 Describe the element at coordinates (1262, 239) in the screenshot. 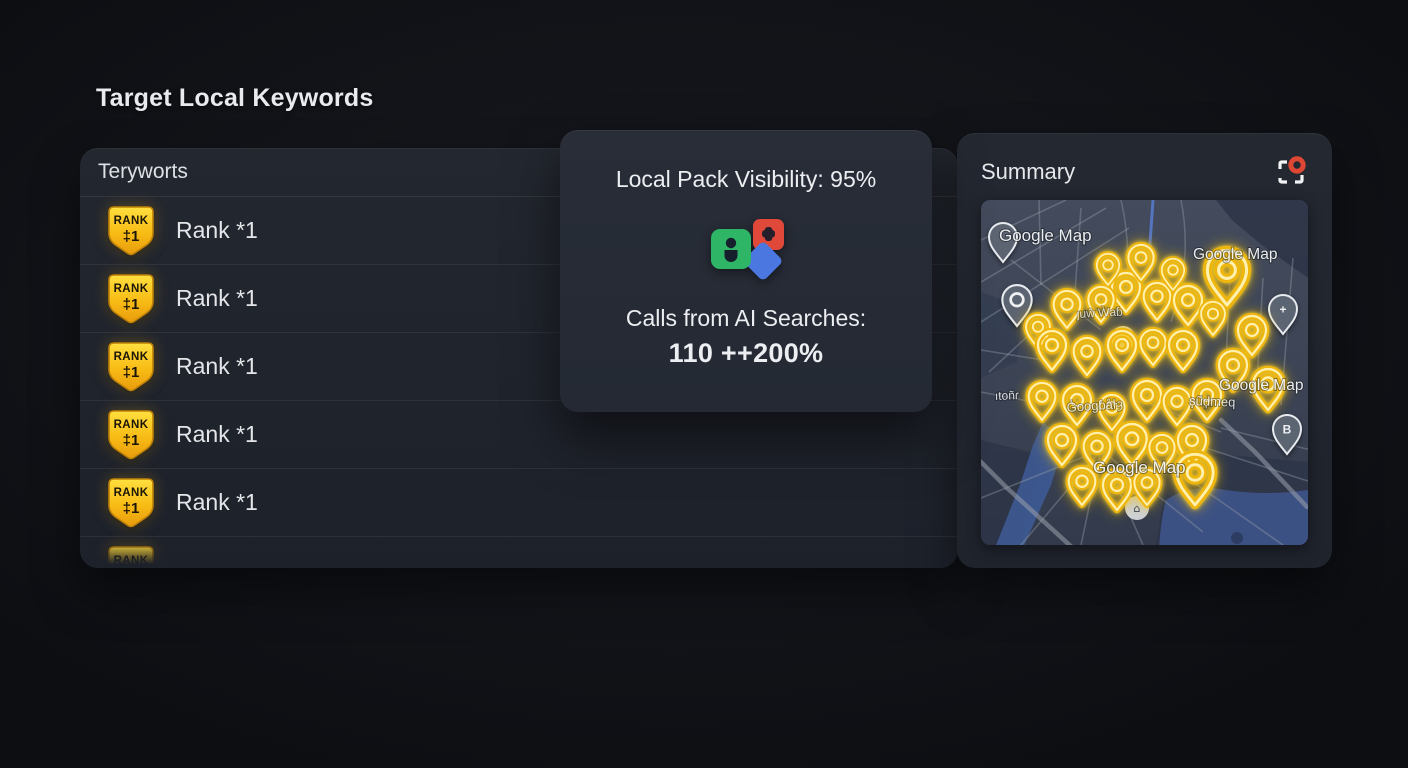

I see `map-dark-area` at that location.